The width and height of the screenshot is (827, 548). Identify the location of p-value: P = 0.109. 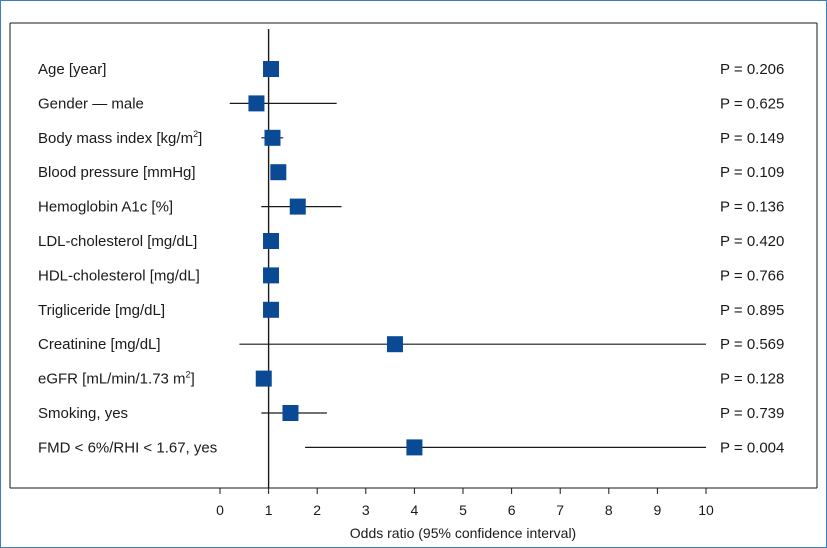
(752, 172).